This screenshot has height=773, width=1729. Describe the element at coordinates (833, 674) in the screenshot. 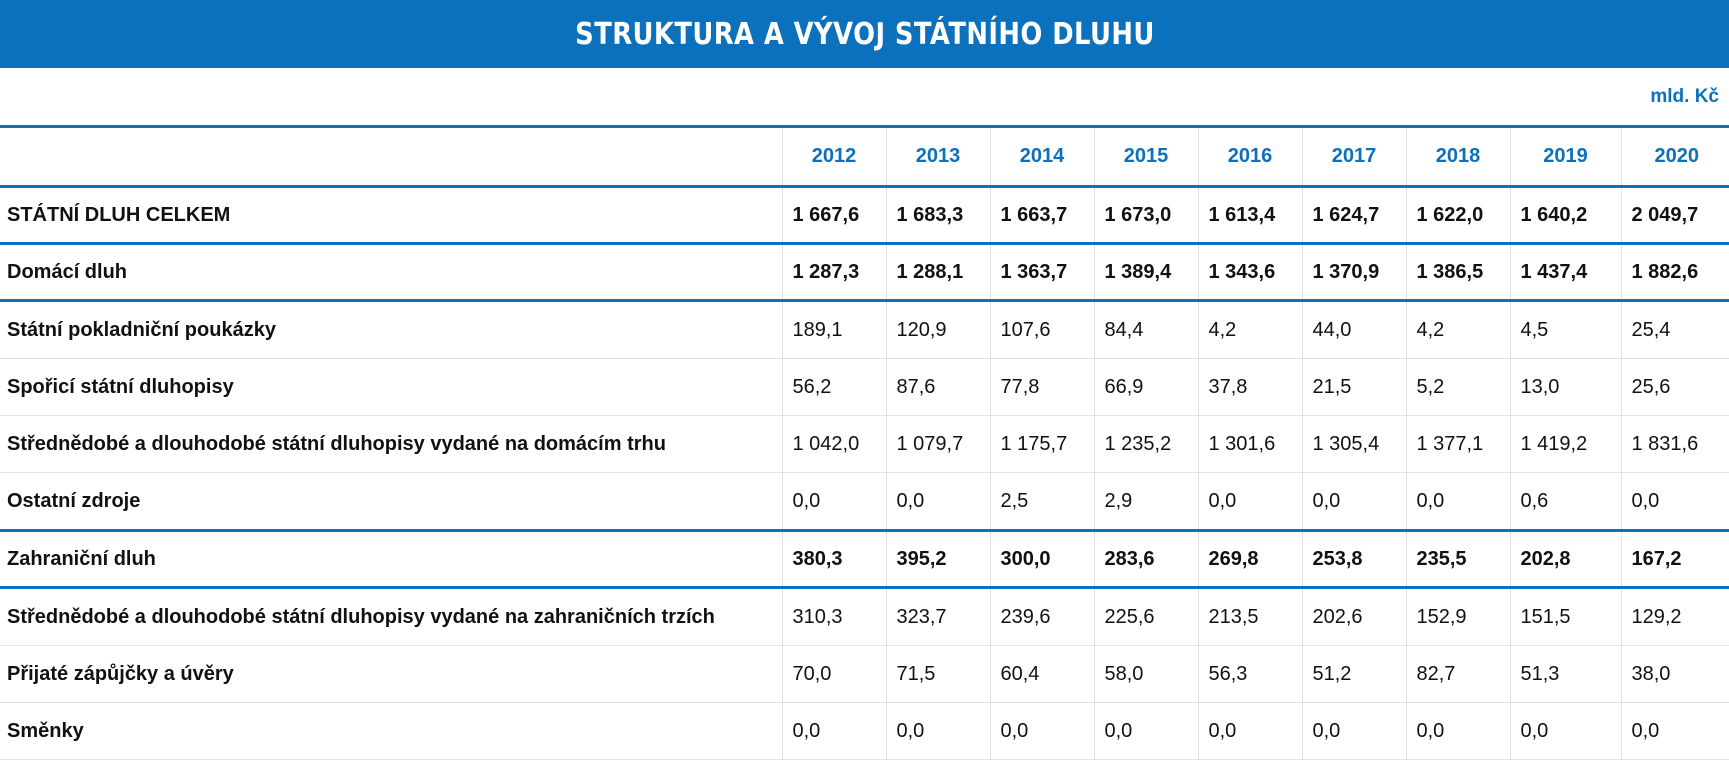

I see `cell-value: 70,0` at that location.